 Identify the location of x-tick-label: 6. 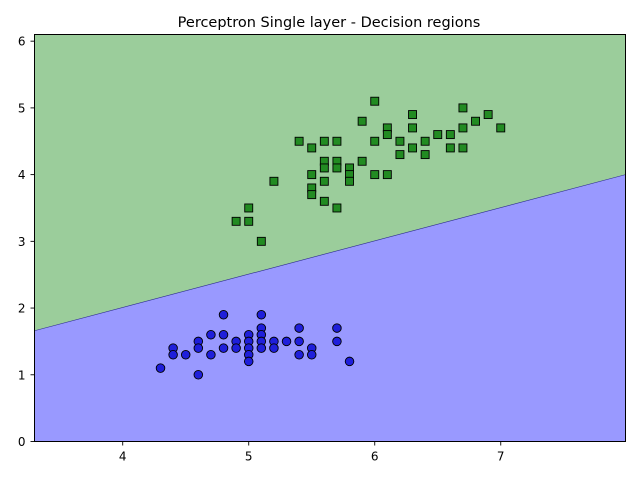
(375, 457).